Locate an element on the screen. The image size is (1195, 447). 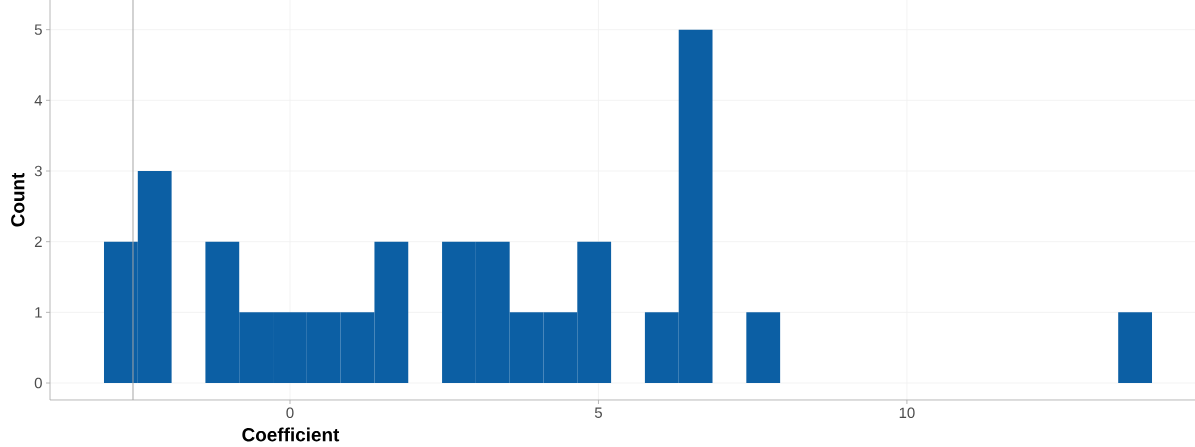
x-tick-label: 5 is located at coordinates (598, 412).